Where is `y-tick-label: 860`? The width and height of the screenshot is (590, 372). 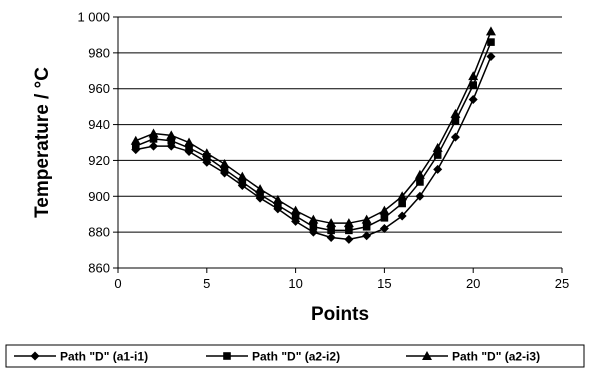 y-tick-label: 860 is located at coordinates (99, 268).